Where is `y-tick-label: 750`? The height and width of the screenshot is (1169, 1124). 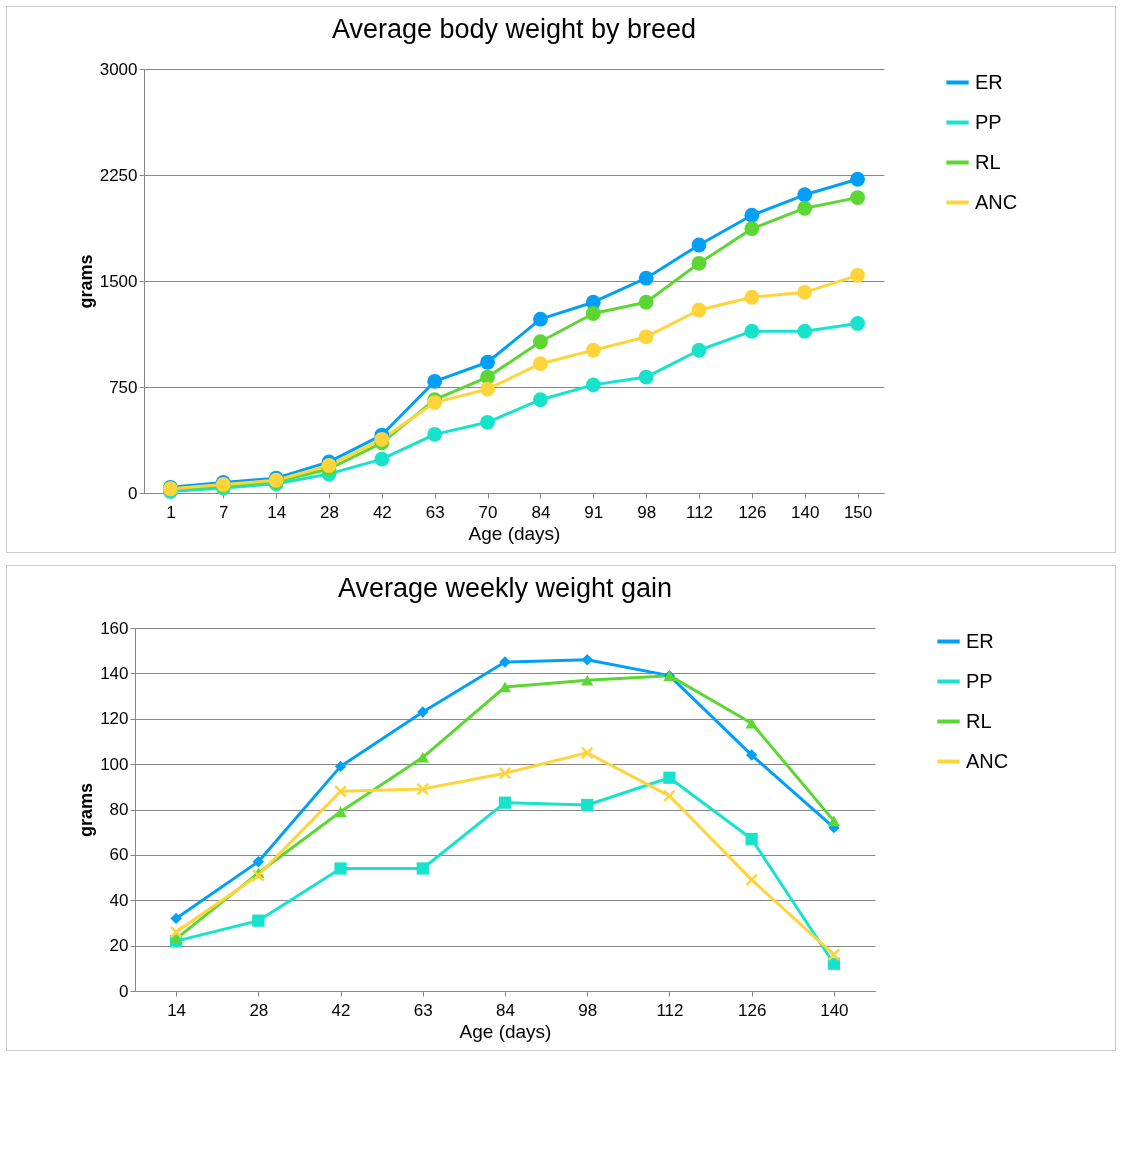
y-tick-label: 750 is located at coordinates (123, 387).